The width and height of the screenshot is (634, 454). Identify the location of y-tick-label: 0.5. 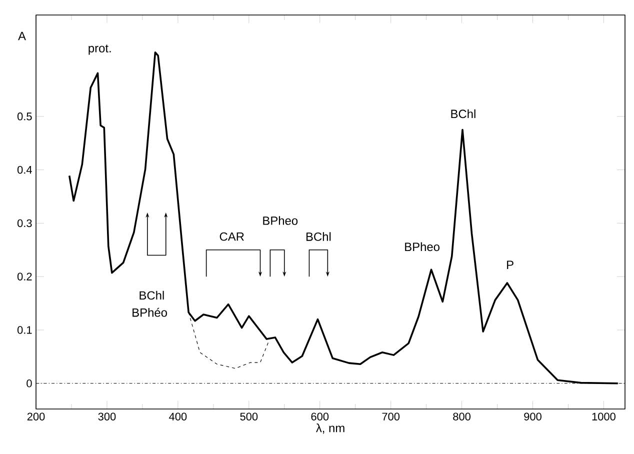
(24, 116).